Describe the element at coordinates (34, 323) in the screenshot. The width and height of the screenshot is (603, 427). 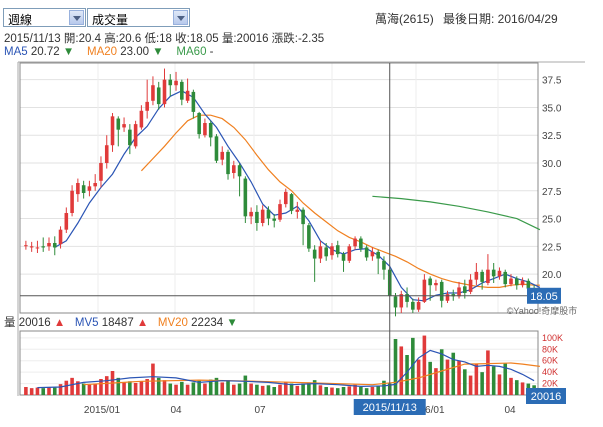
I see `vol-value: 20016` at that location.